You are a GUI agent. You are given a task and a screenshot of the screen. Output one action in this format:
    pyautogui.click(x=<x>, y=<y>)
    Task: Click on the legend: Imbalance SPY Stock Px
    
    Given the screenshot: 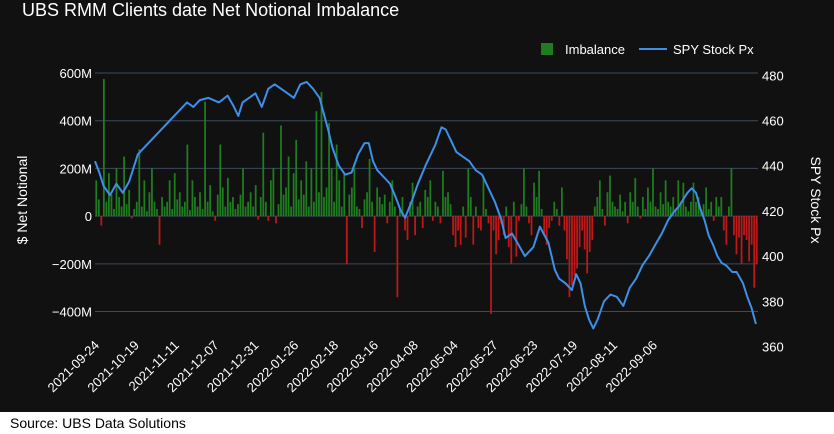 What is the action you would take?
    pyautogui.click(x=647, y=49)
    